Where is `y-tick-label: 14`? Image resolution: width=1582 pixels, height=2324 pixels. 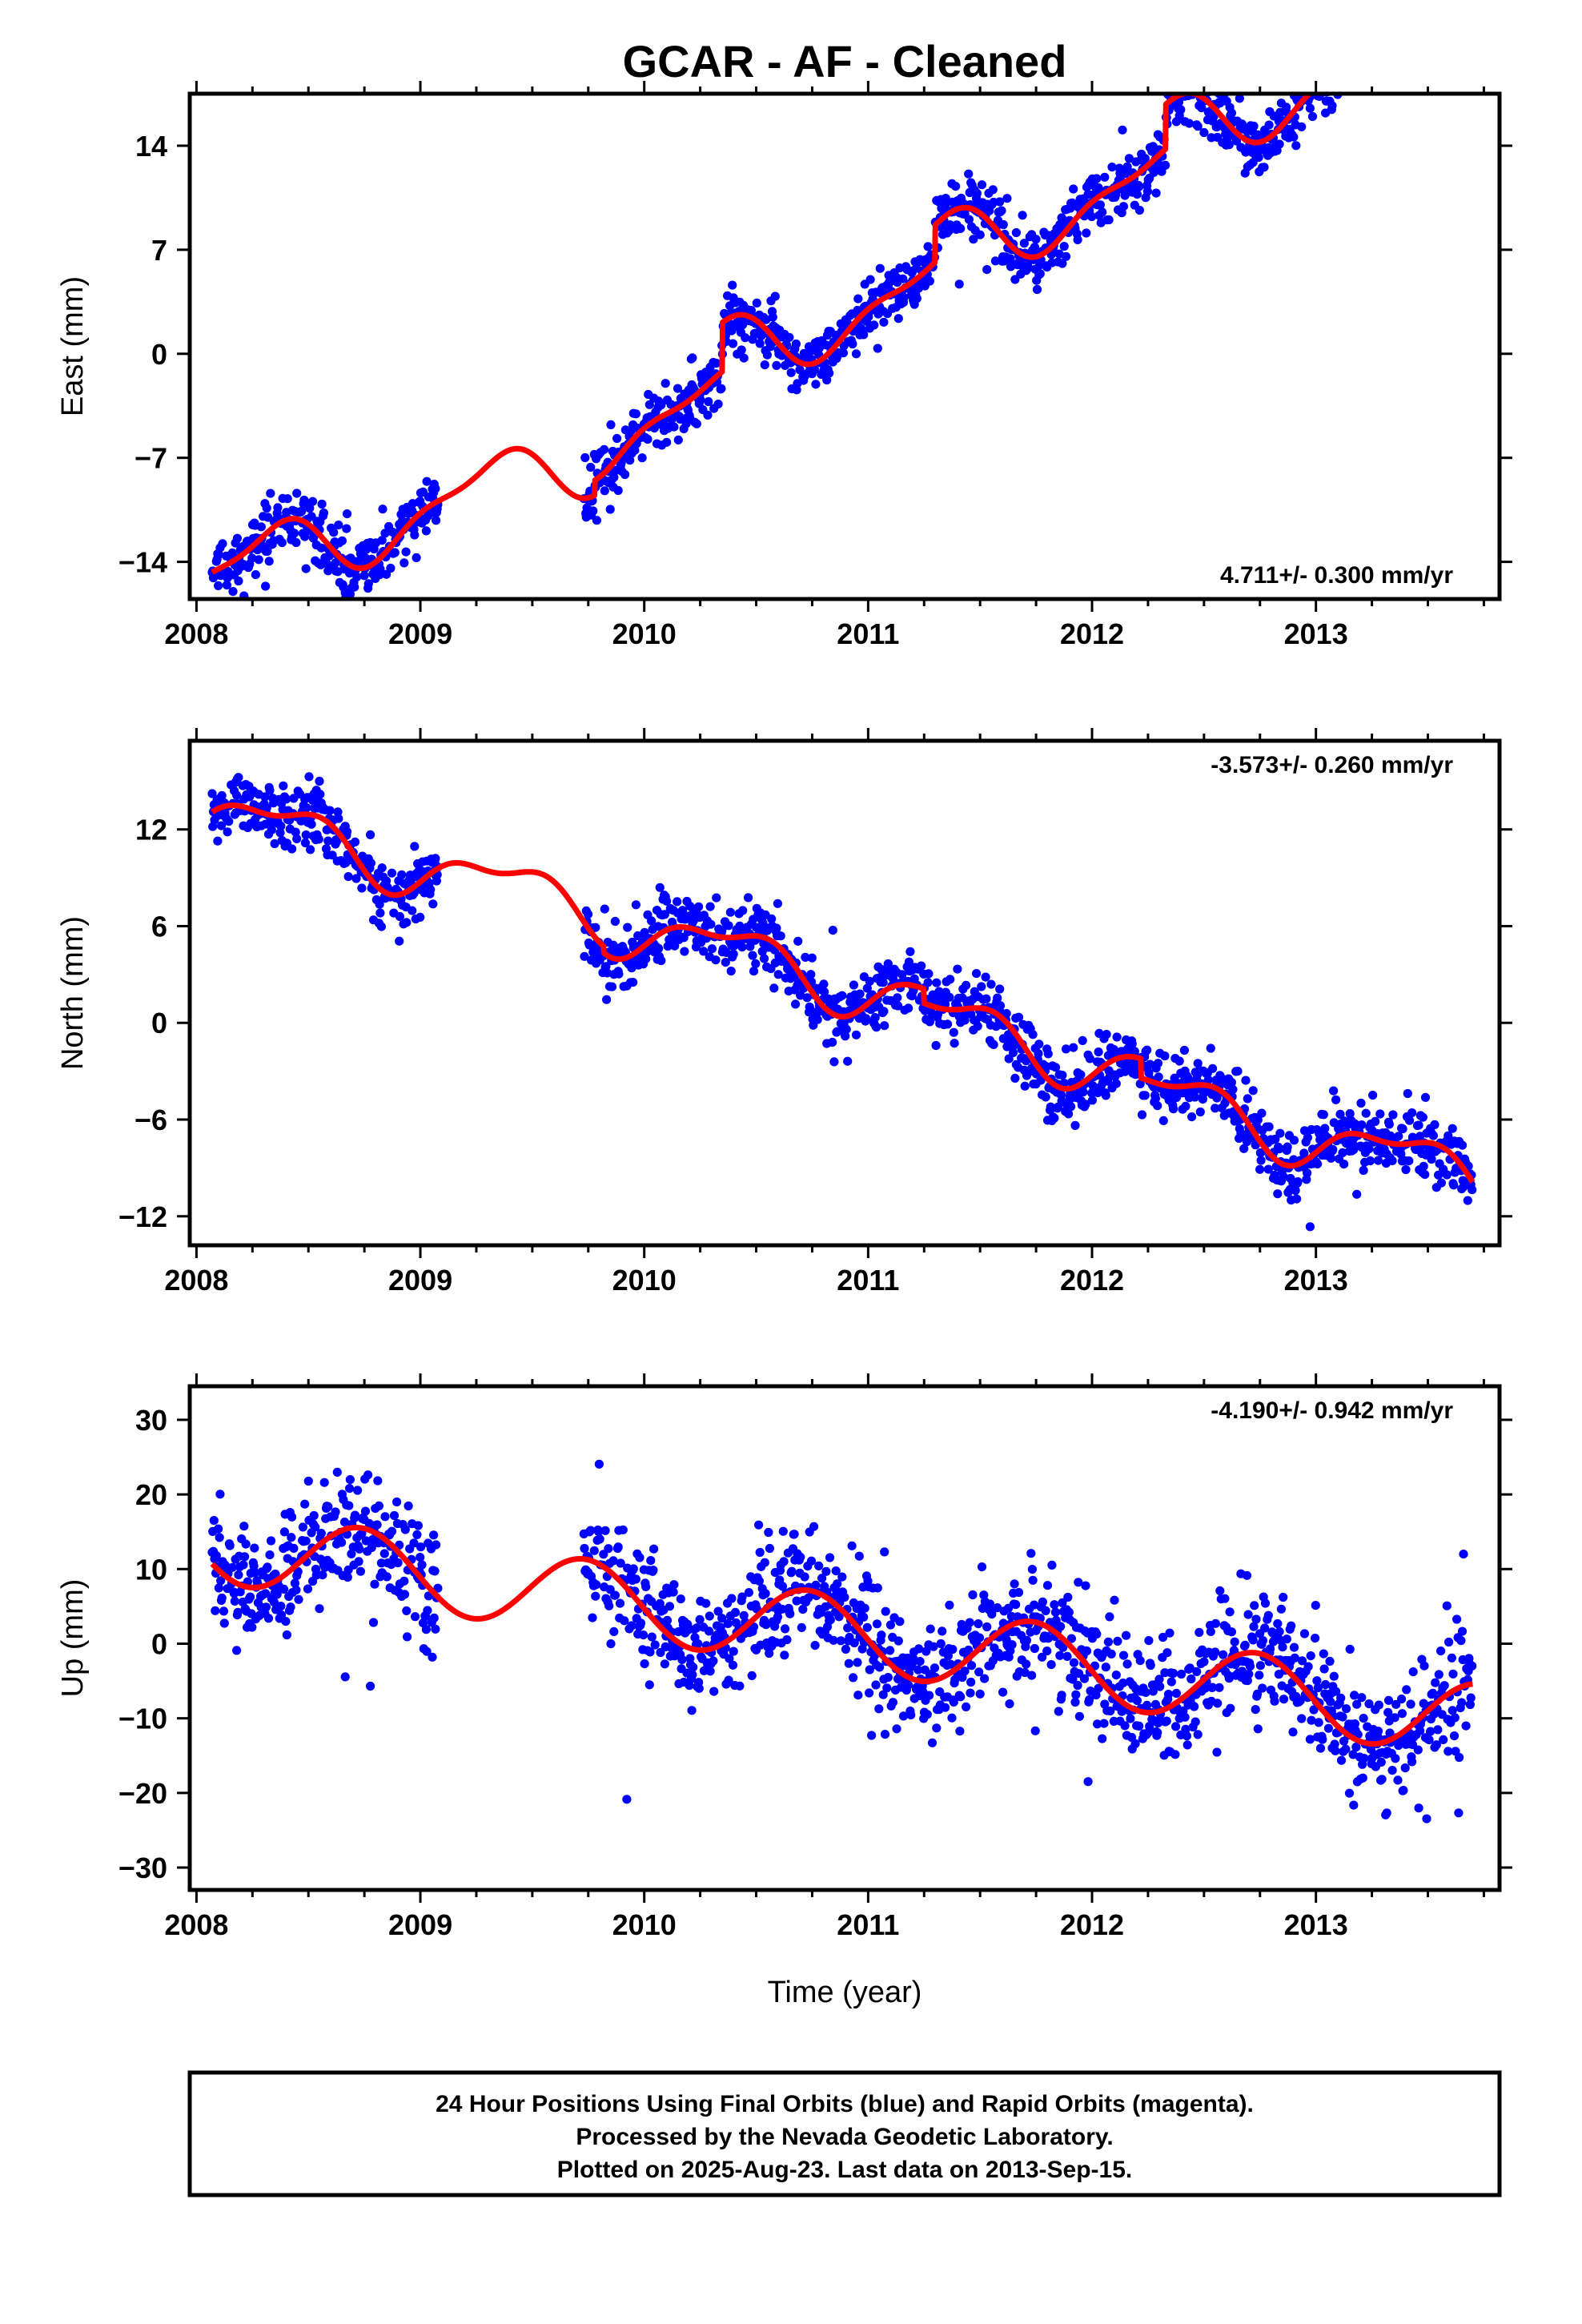
y-tick-label: 14 is located at coordinates (151, 146).